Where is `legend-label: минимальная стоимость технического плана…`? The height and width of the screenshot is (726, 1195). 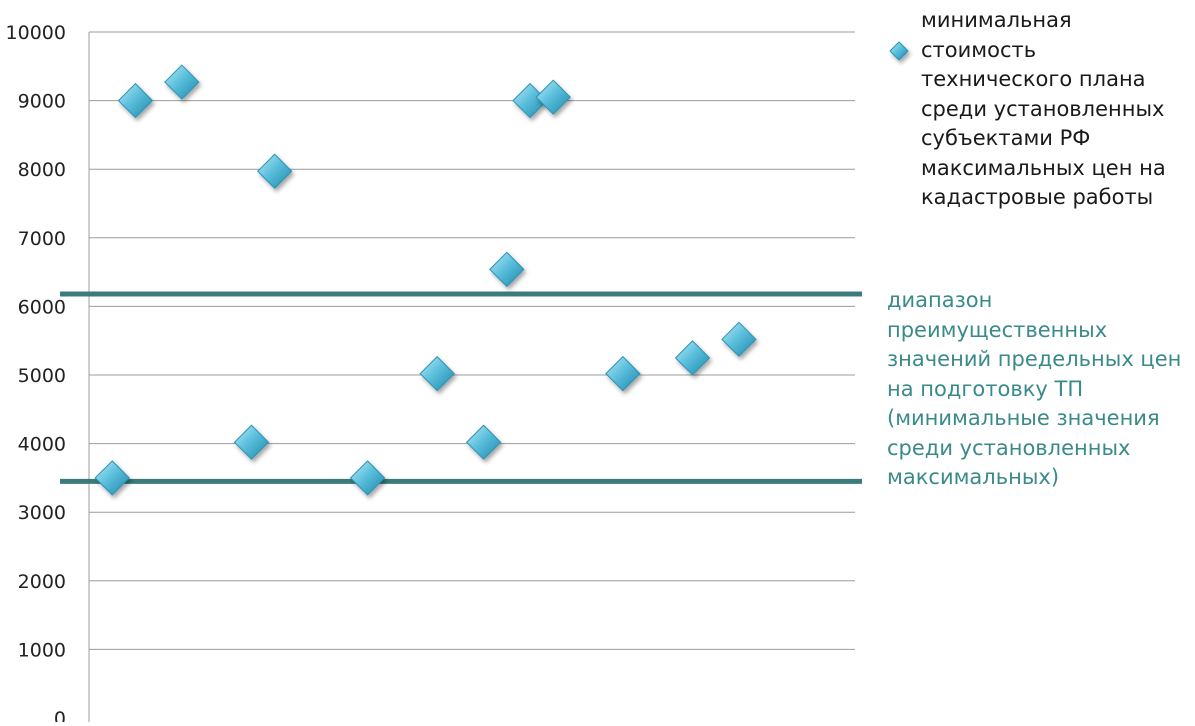 legend-label: минимальная стоимость технического плана… is located at coordinates (1043, 108).